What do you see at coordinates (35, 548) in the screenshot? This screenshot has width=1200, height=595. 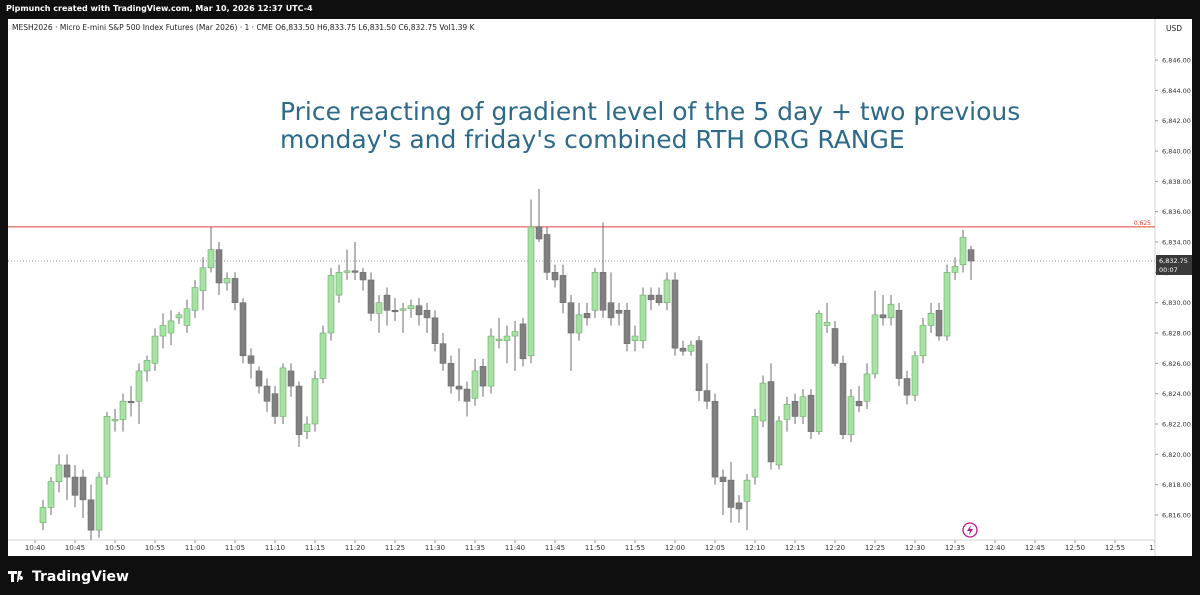 I see `x-tick-label: 10:40` at bounding box center [35, 548].